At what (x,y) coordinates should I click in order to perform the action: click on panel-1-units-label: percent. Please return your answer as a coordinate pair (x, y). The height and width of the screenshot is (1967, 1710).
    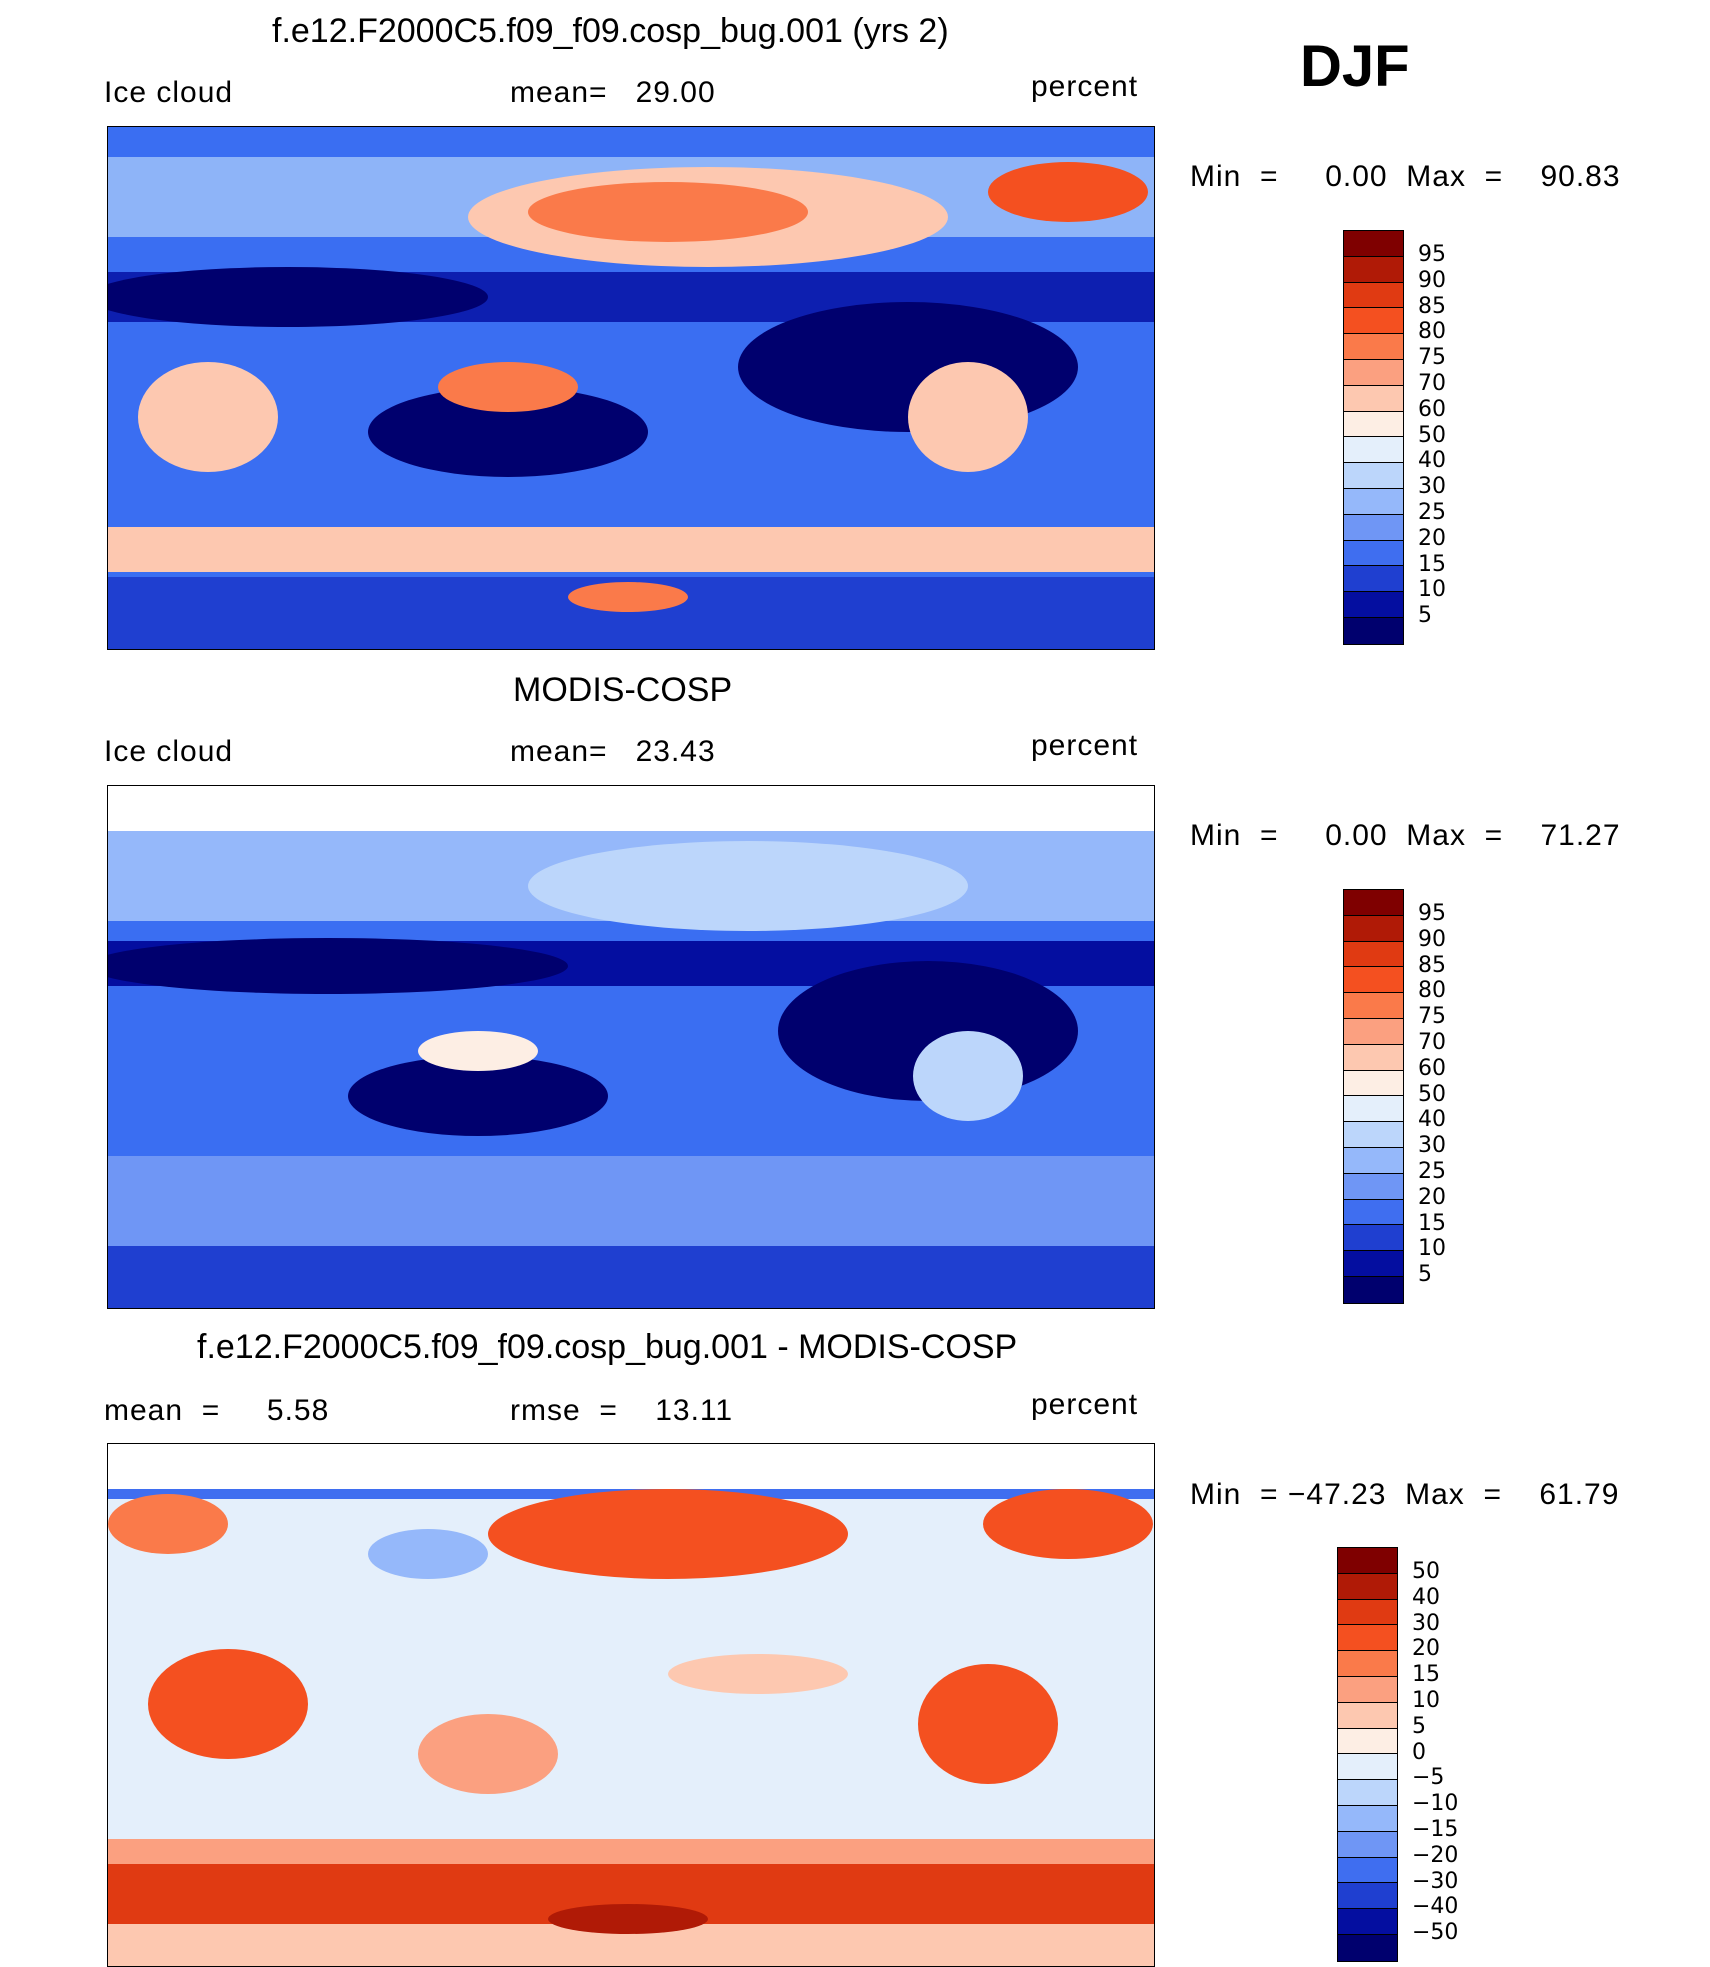
    Looking at the image, I should click on (1085, 86).